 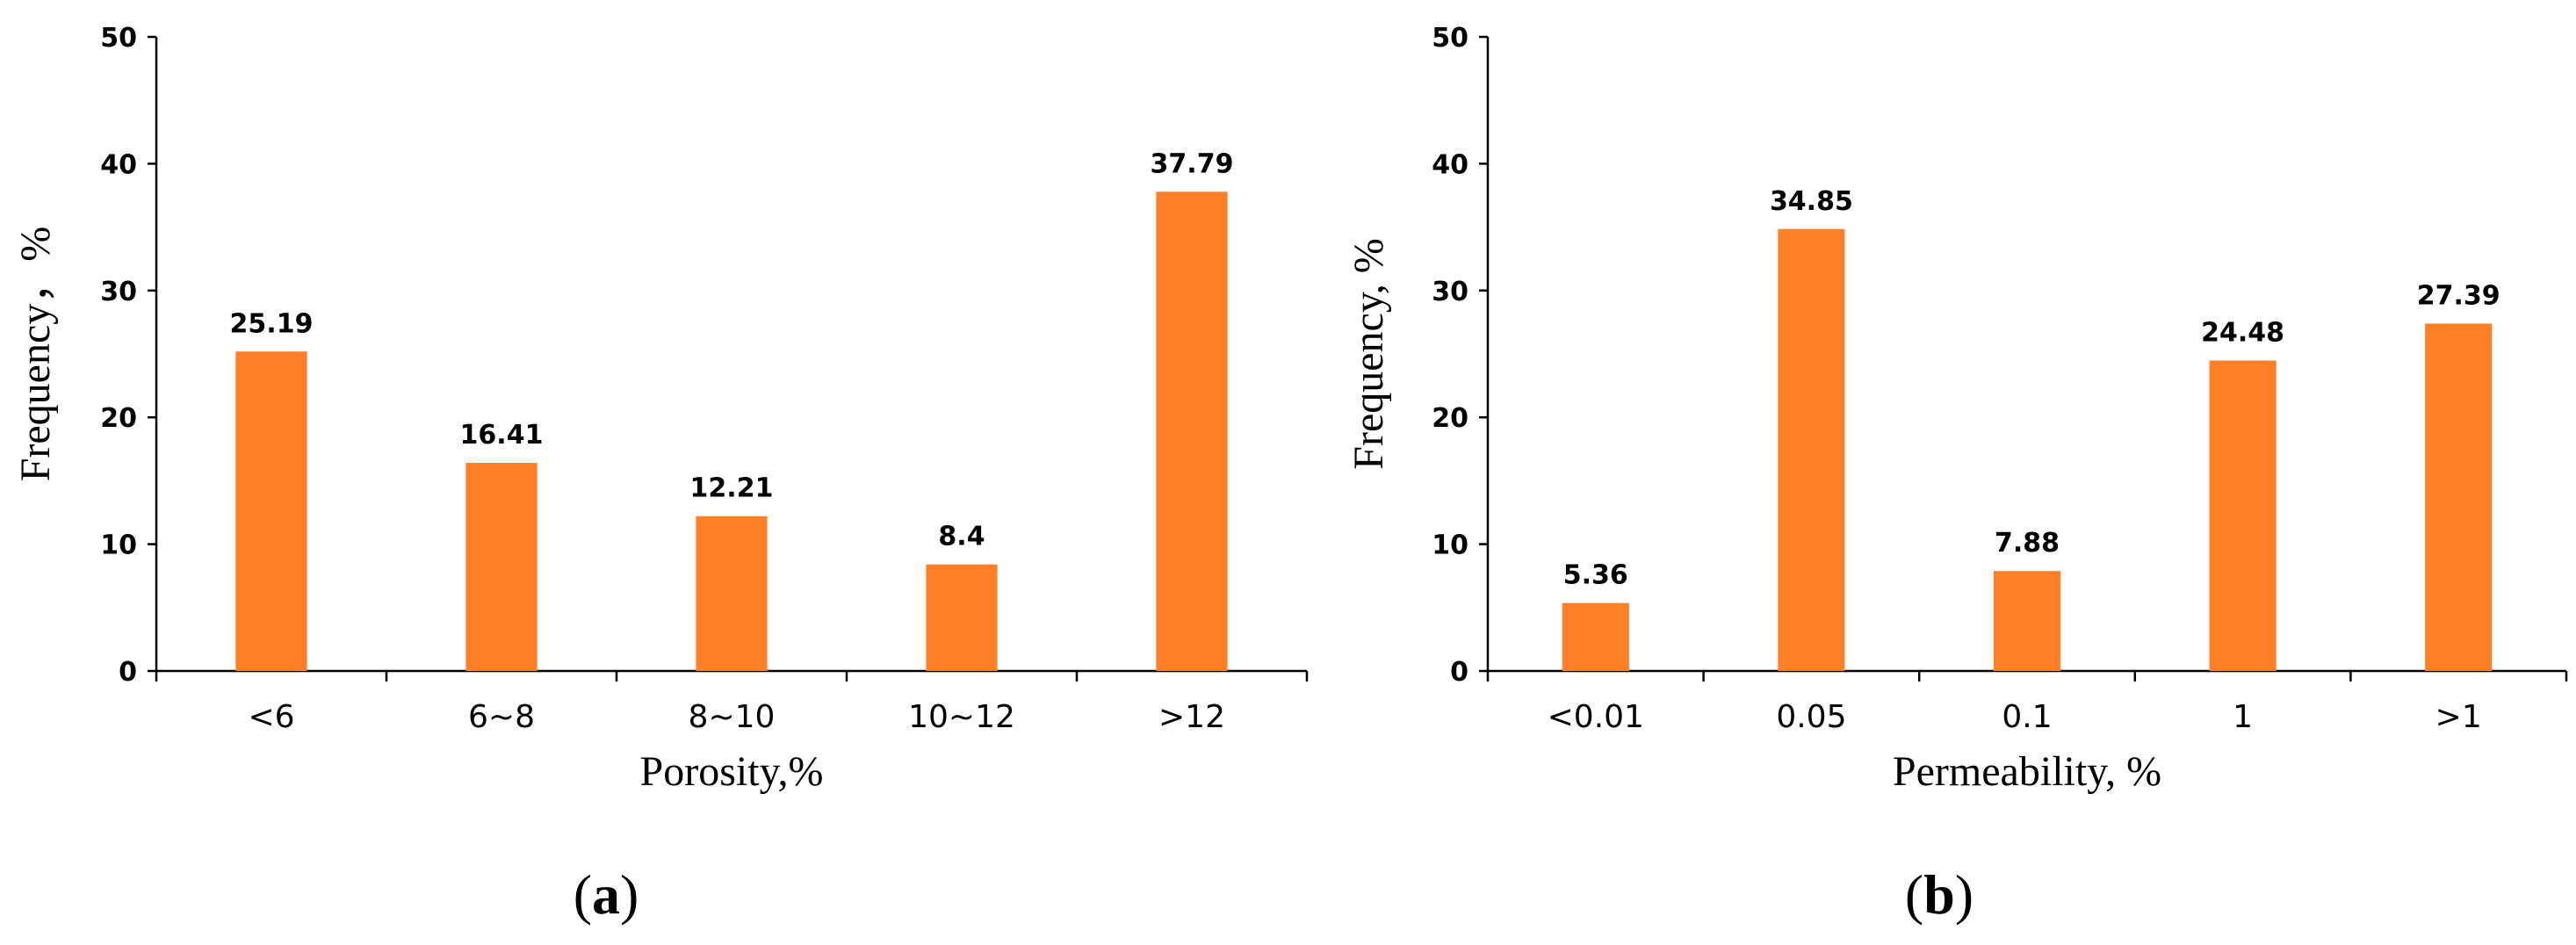 What do you see at coordinates (961, 537) in the screenshot?
I see `data-label: 8.4` at bounding box center [961, 537].